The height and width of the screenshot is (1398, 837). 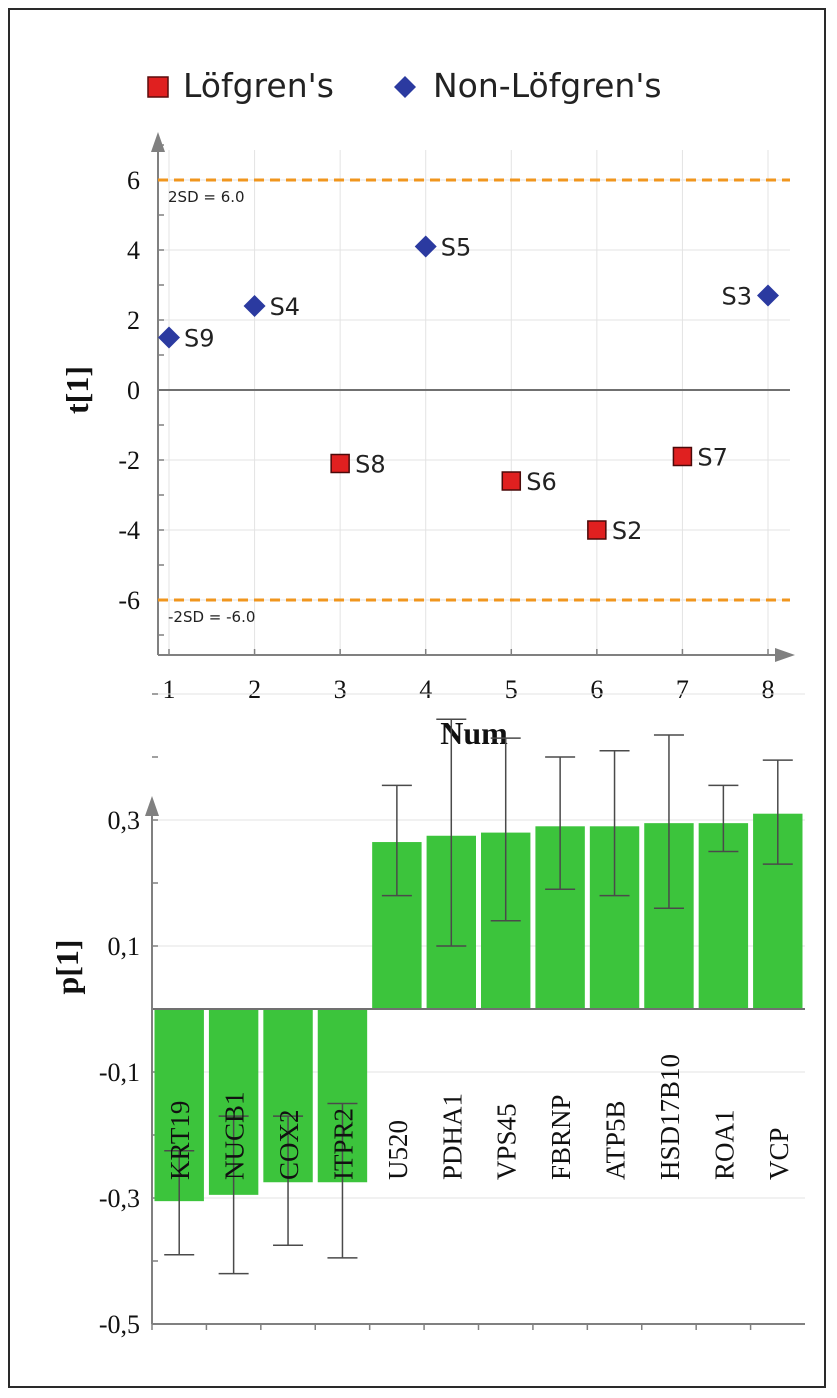 I want to click on x-tick-label: 7, so click(x=682, y=689).